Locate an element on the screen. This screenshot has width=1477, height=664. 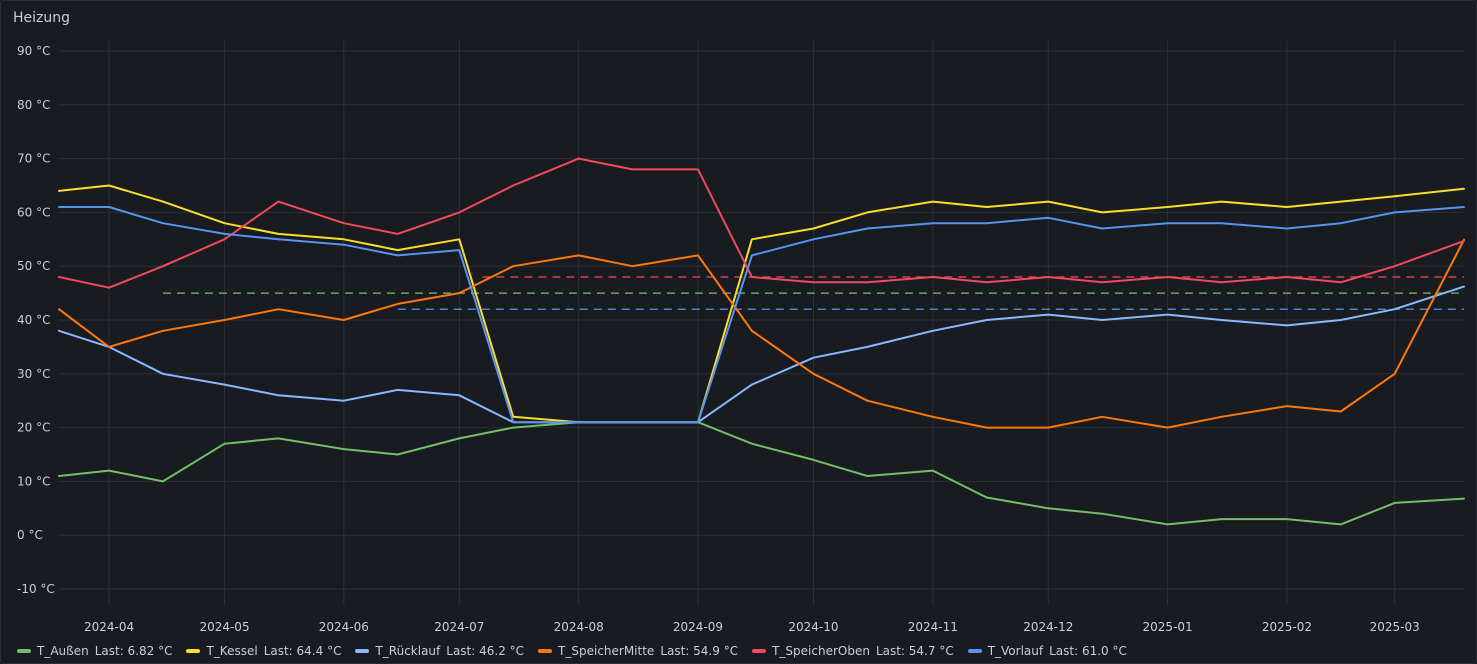
y-tick-label: 10 °C is located at coordinates (33, 481).